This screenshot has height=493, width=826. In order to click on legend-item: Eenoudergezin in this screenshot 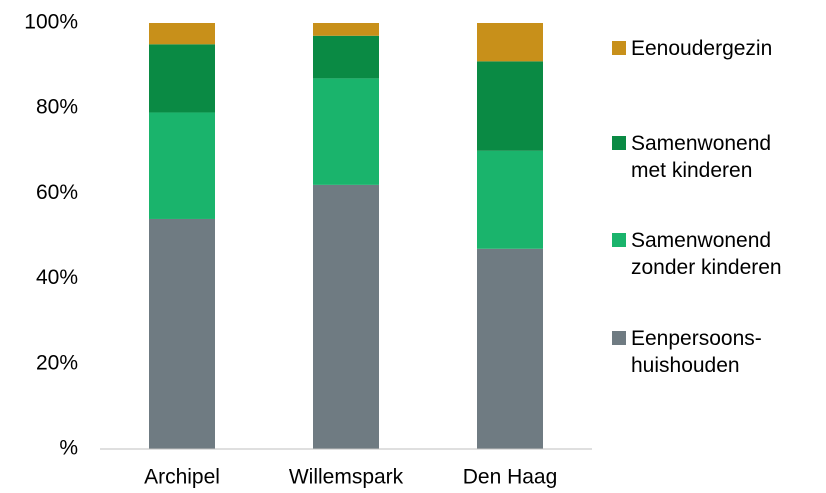, I will do `click(692, 48)`.